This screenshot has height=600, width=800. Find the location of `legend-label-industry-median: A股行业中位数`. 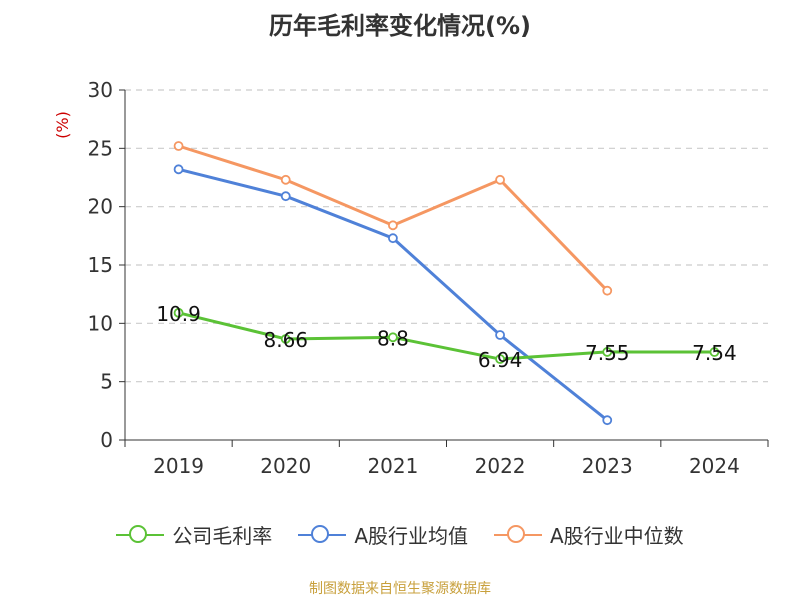

legend-label-industry-median: A股行业中位数 is located at coordinates (617, 536).